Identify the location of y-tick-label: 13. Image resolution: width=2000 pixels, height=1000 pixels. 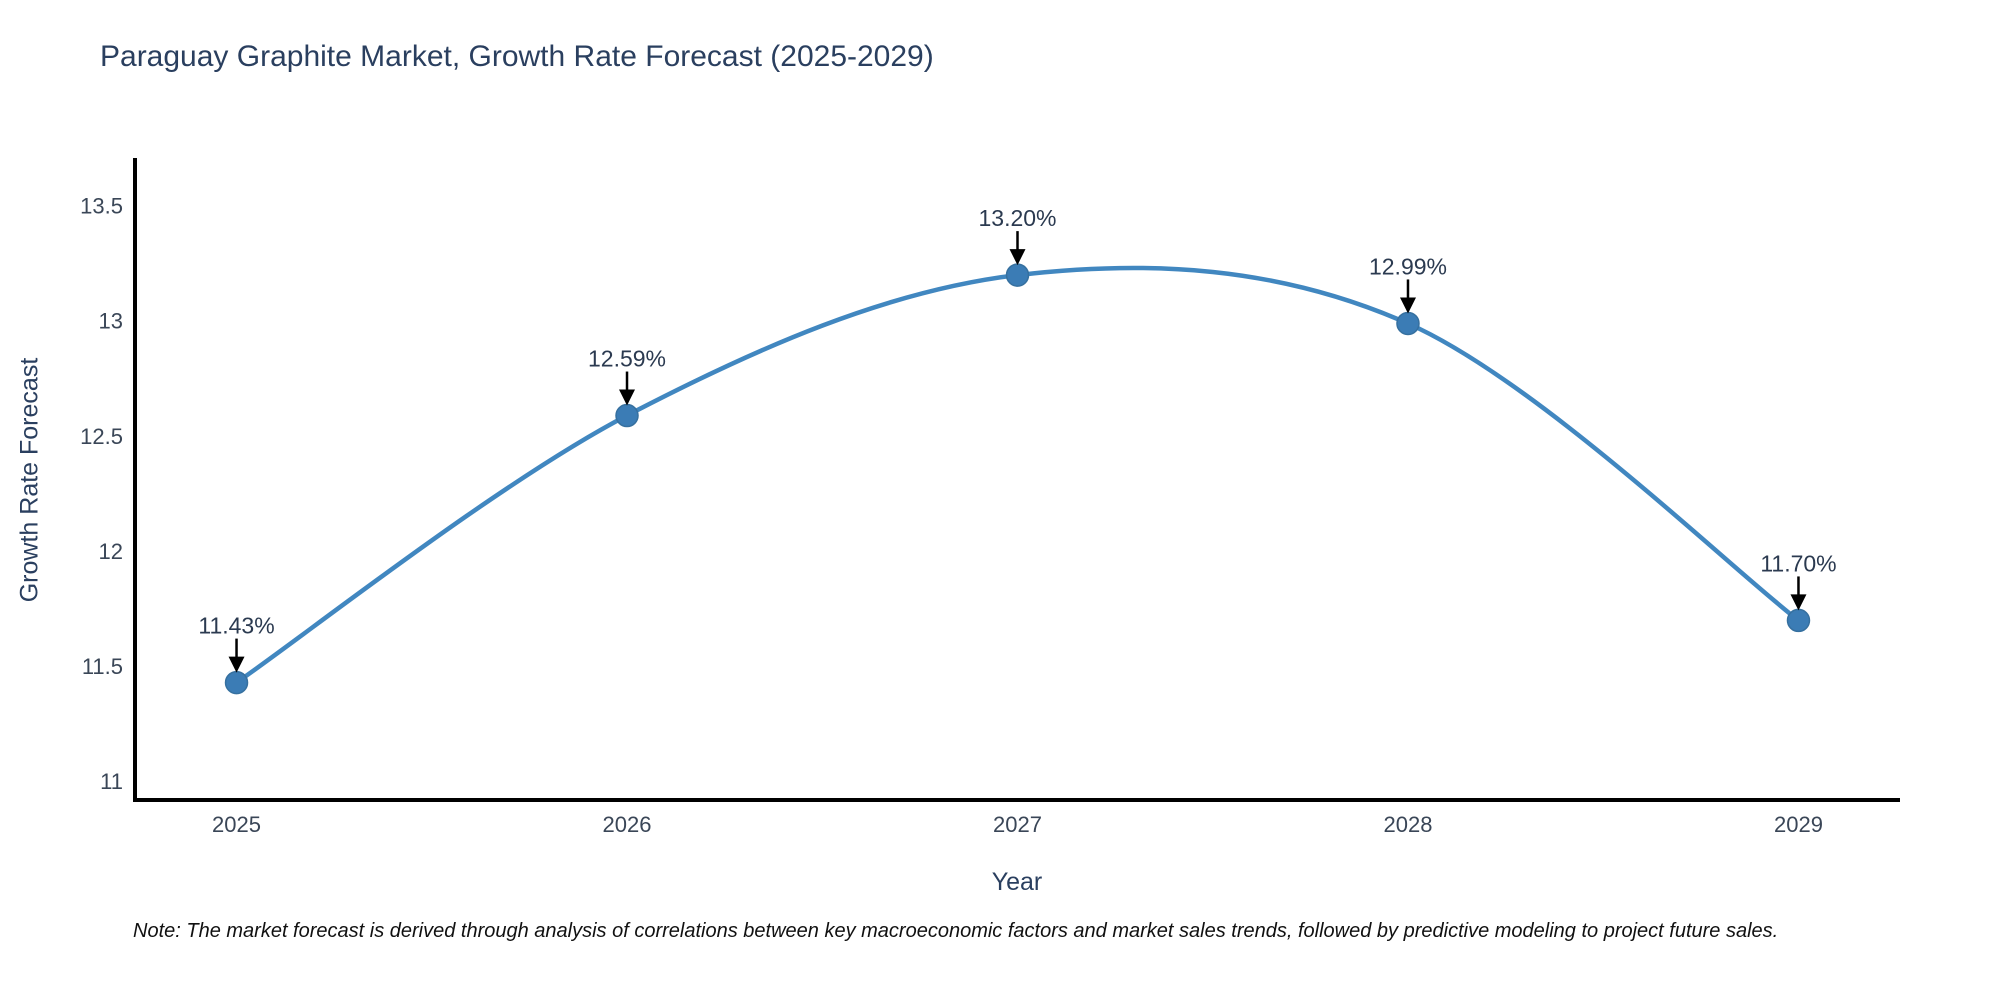
(111, 321).